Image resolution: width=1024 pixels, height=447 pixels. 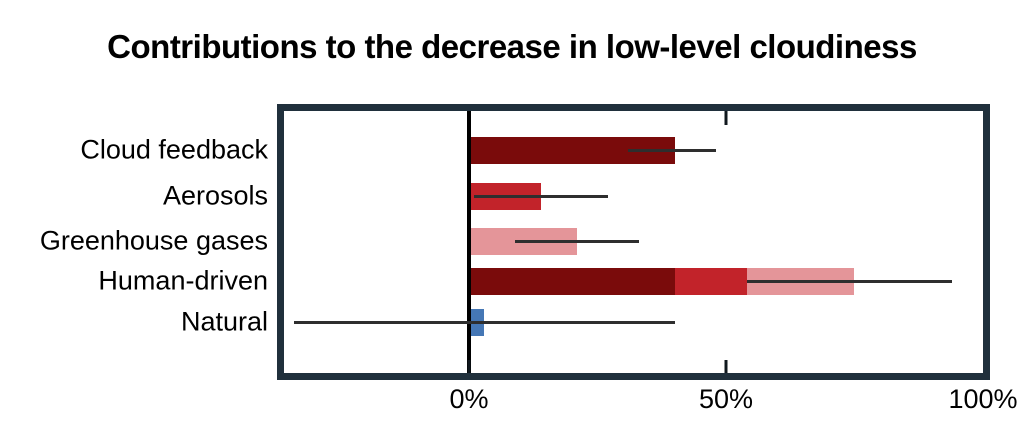 What do you see at coordinates (153, 240) in the screenshot?
I see `y-tick-label: Greenhouse gases` at bounding box center [153, 240].